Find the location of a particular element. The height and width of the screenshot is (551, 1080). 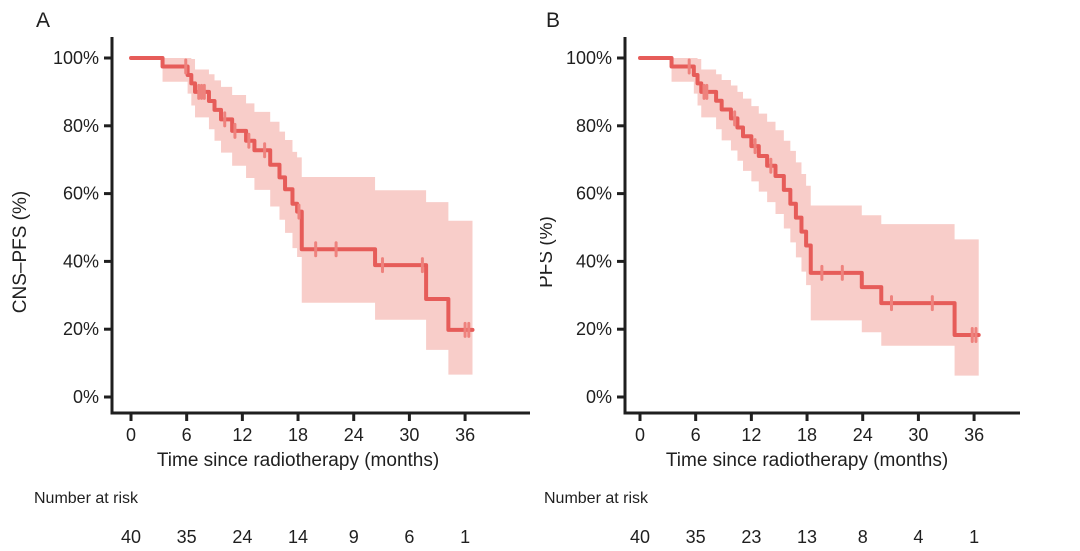

panel-letter: B is located at coordinates (553, 20).